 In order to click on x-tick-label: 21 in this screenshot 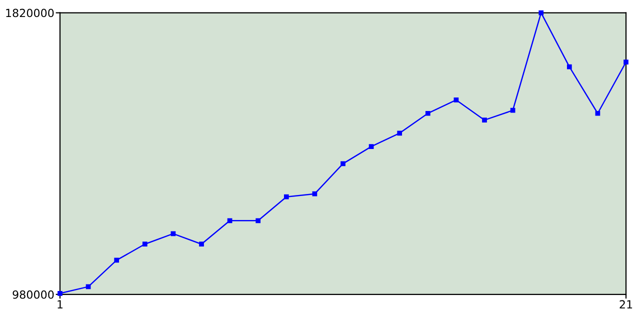, I will do `click(626, 304)`.